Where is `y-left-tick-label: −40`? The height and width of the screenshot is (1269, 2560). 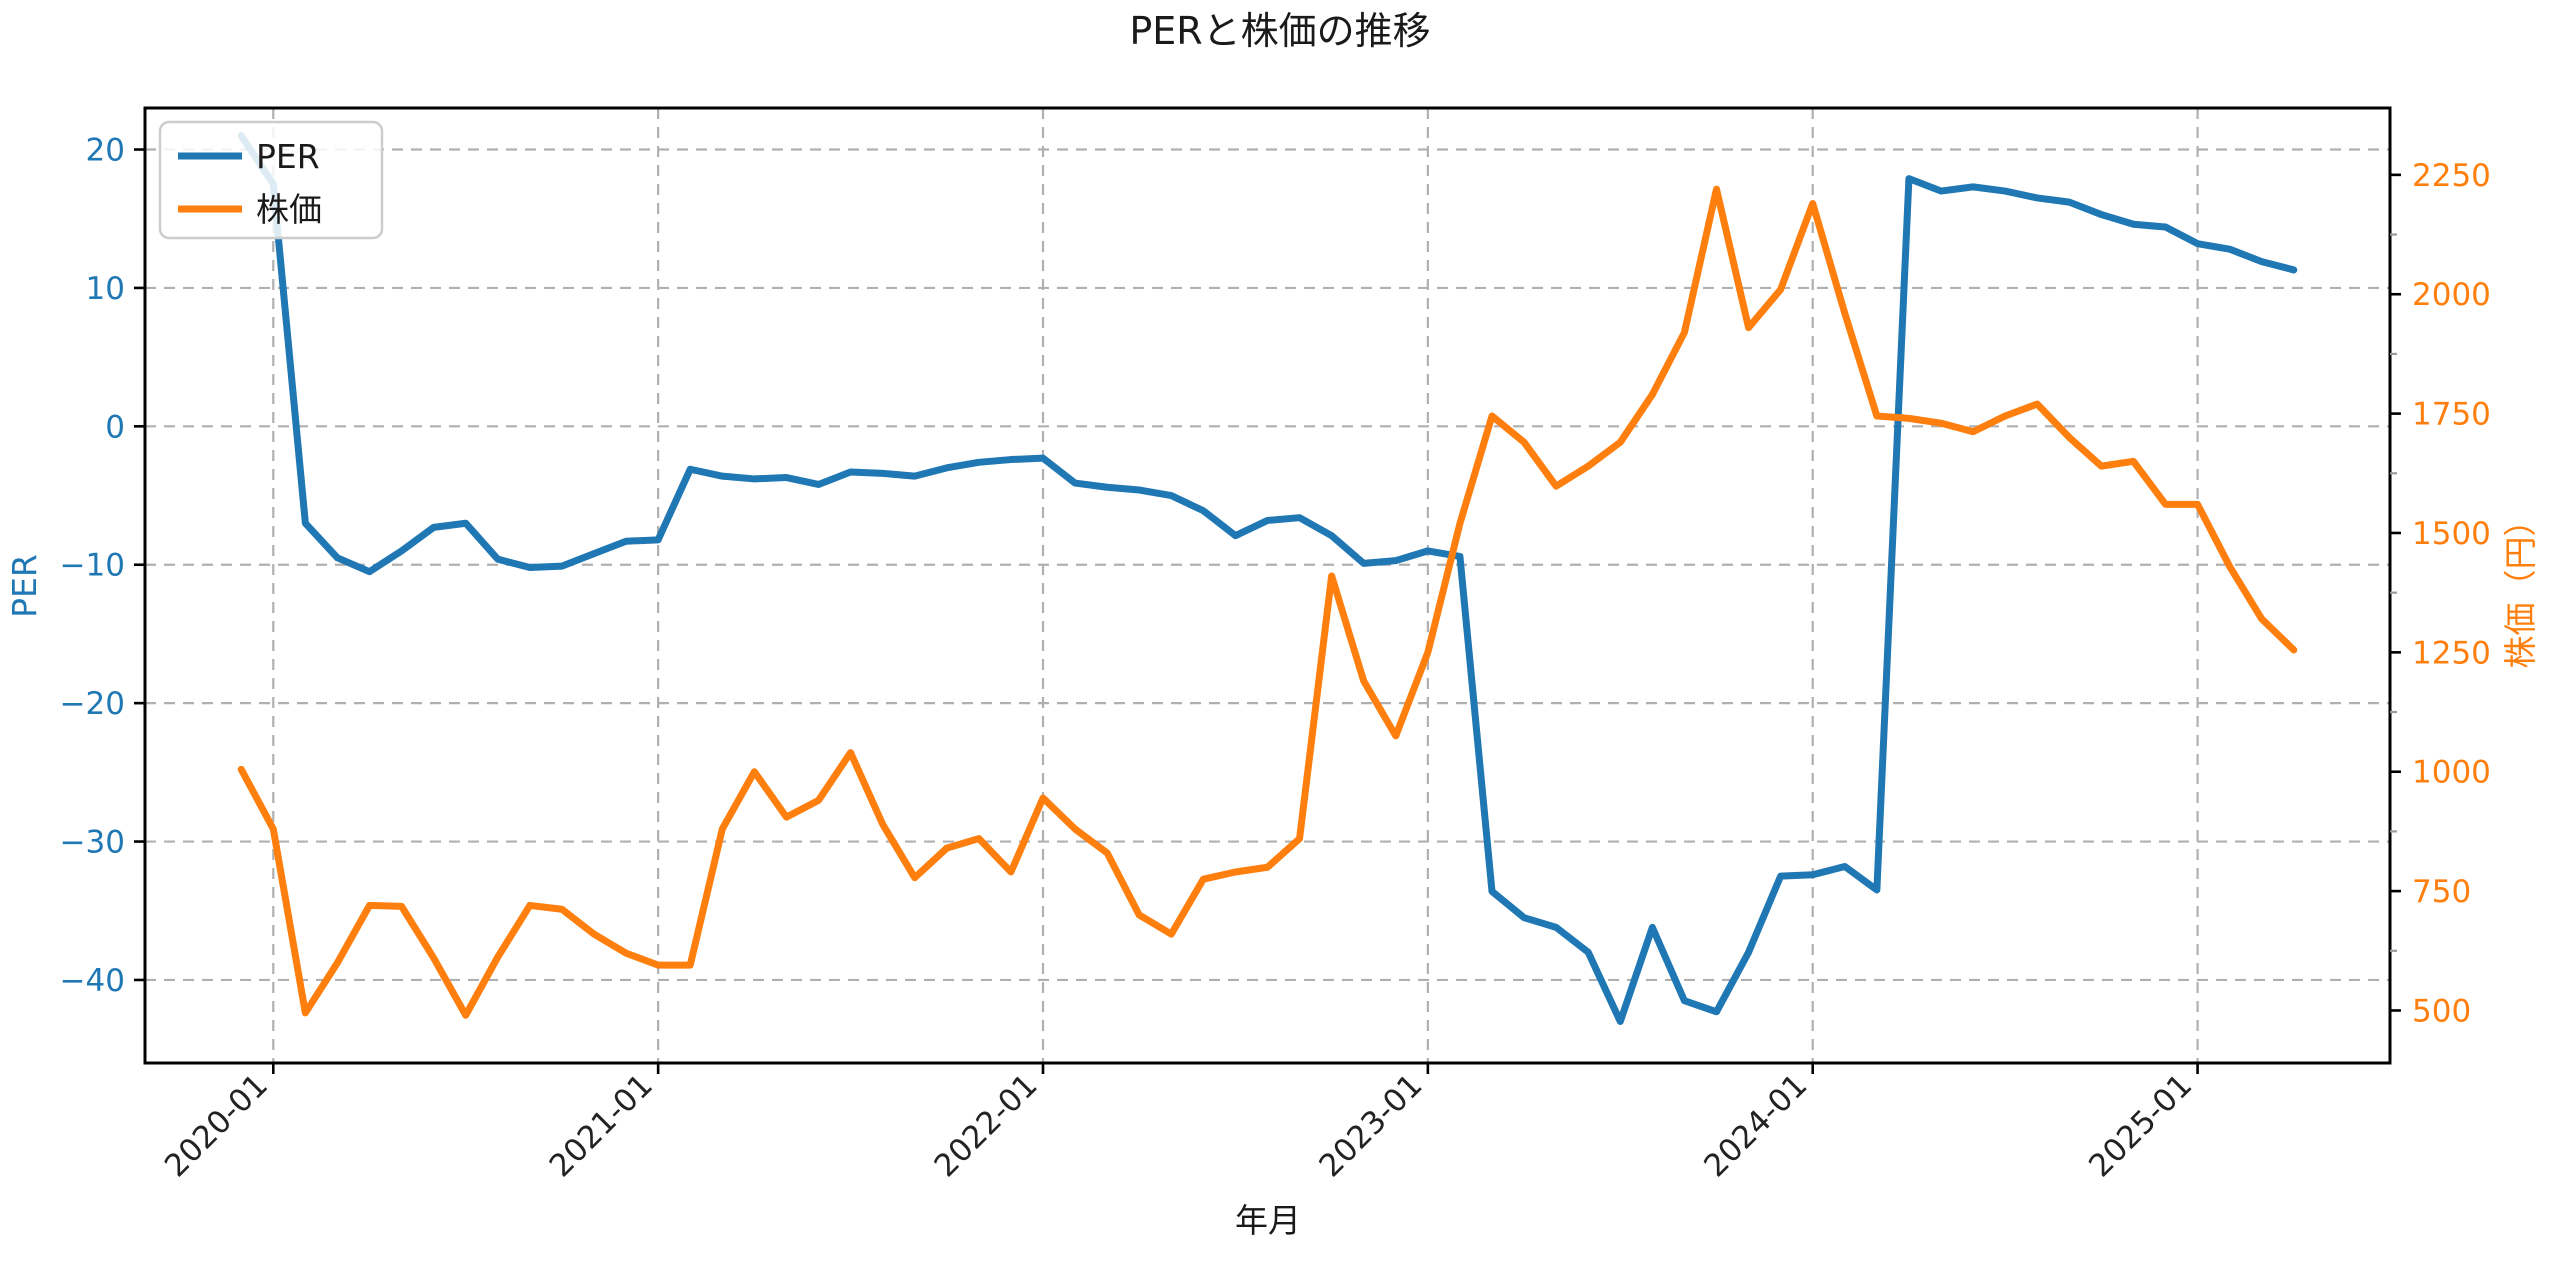
y-left-tick-label: −40 is located at coordinates (92, 981).